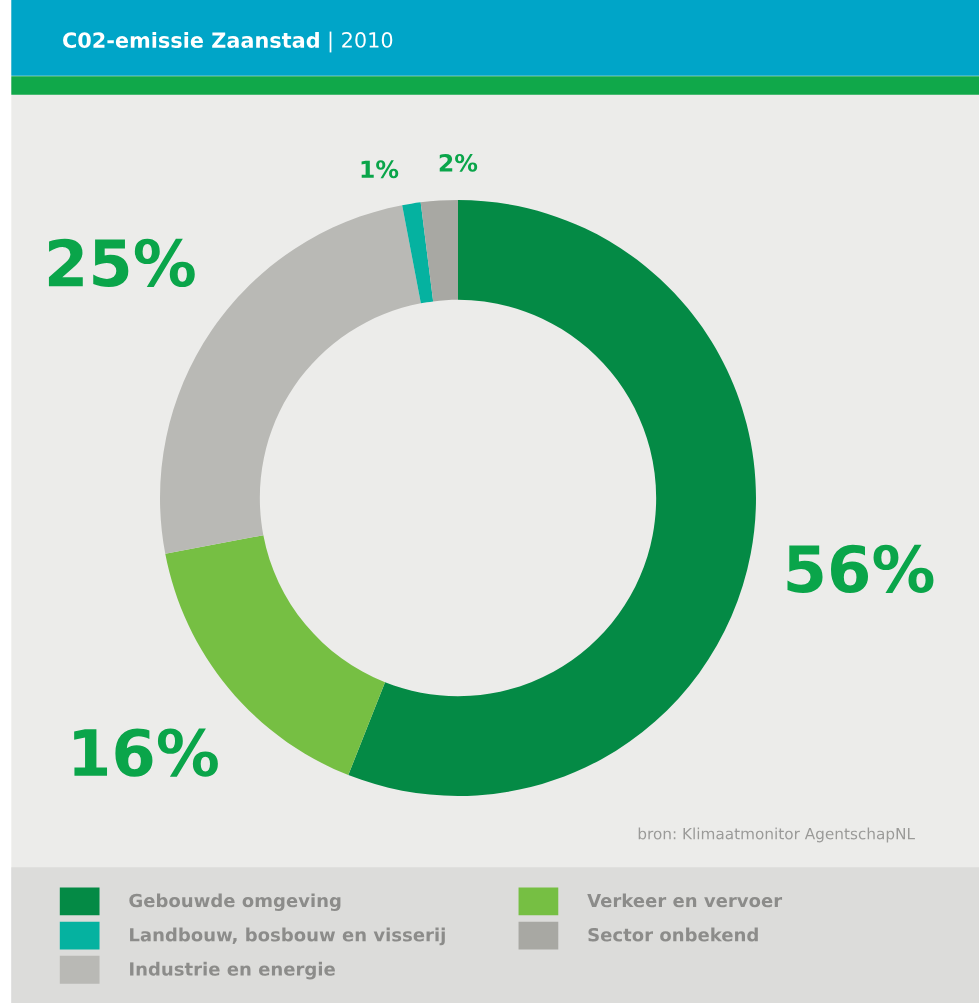 This screenshot has width=979, height=1003. What do you see at coordinates (235, 902) in the screenshot?
I see `legend-label: Gebouwde omgeving` at bounding box center [235, 902].